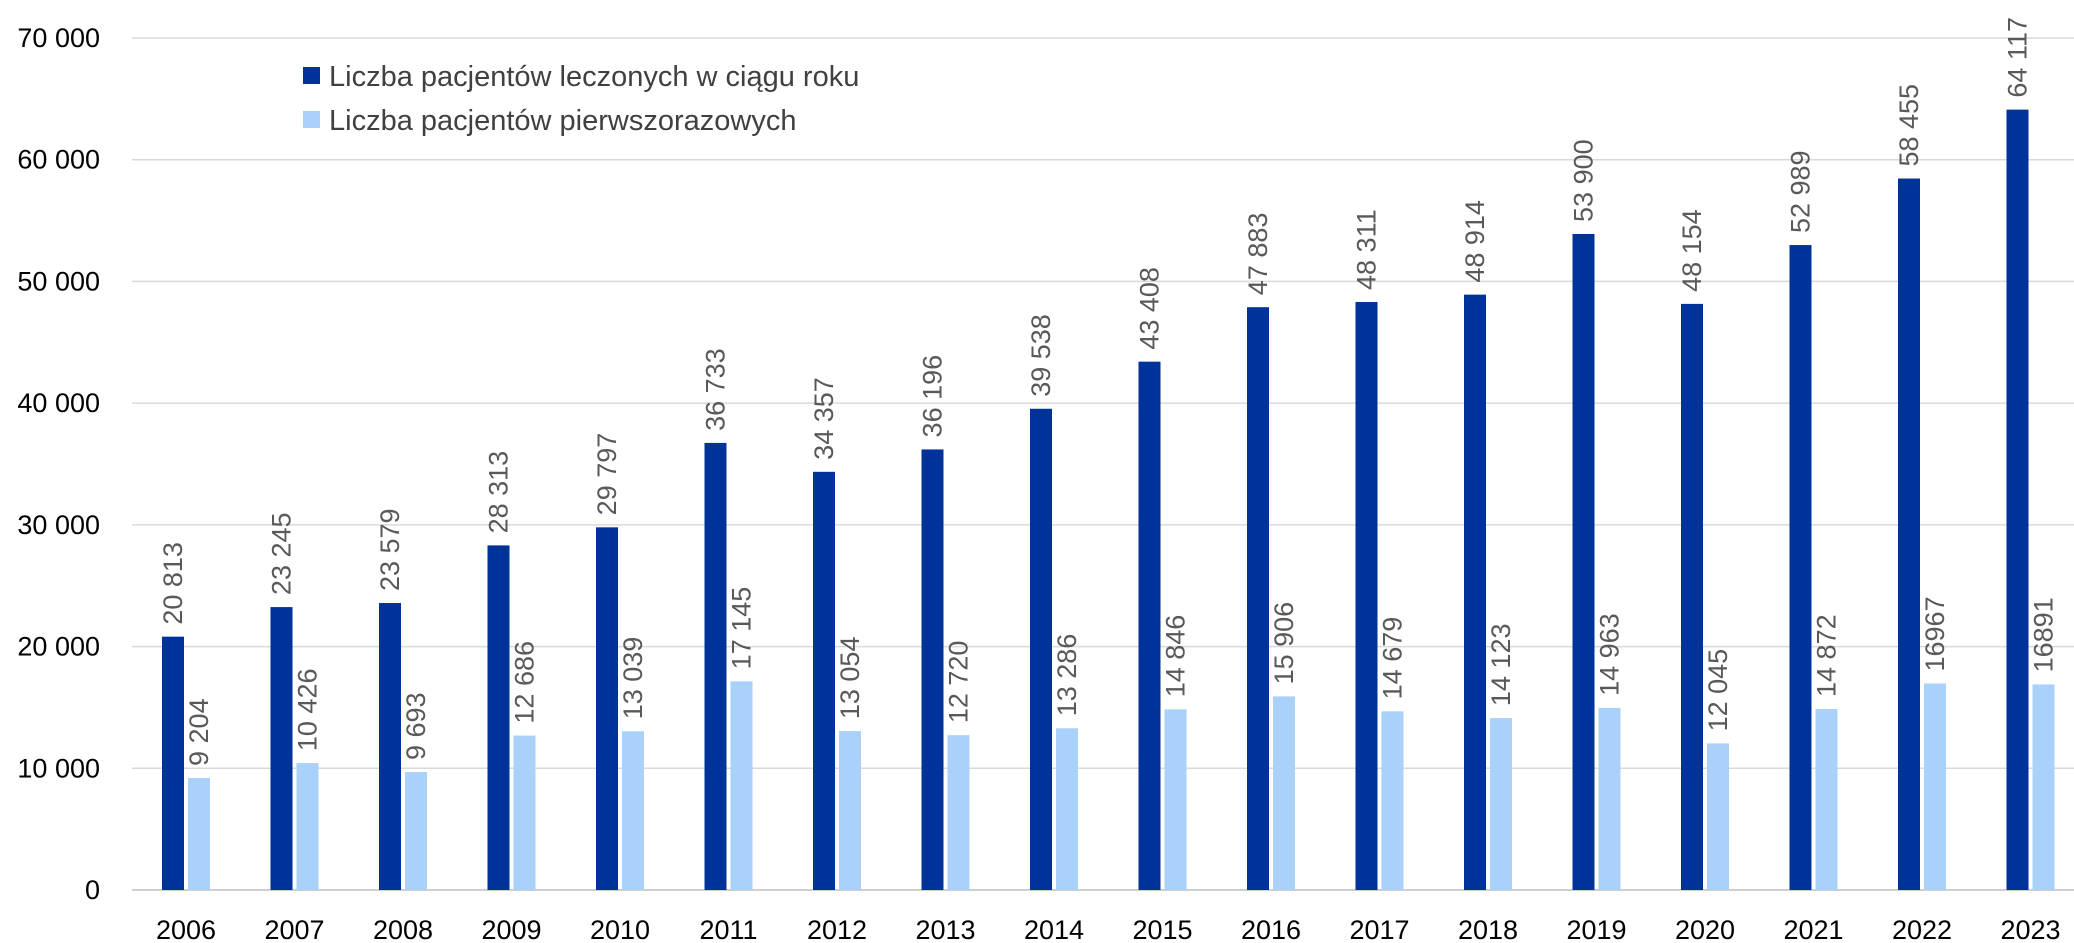  What do you see at coordinates (2018, 57) in the screenshot?
I see `data-label-treated: 64 117` at bounding box center [2018, 57].